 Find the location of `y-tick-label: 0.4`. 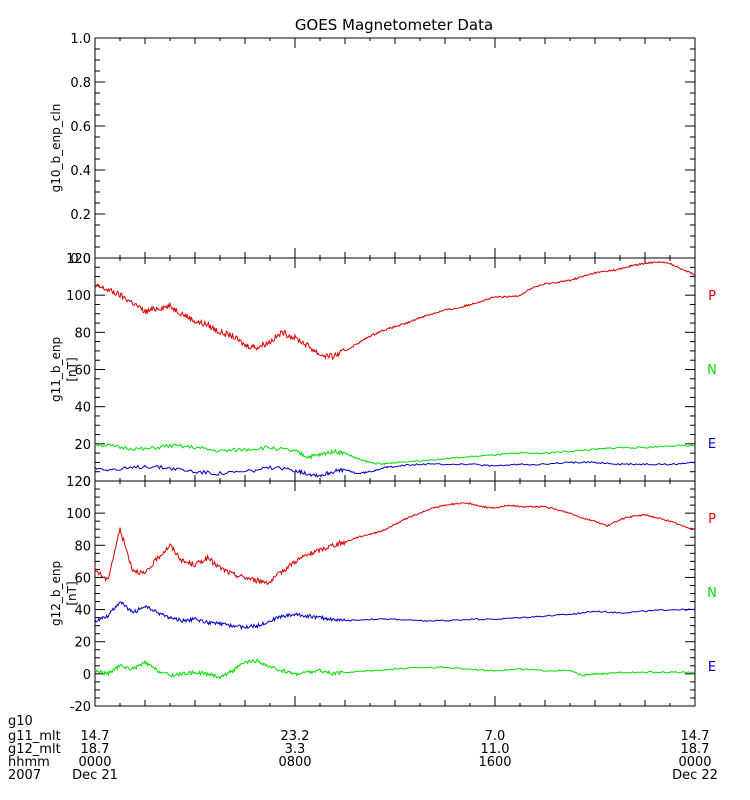

y-tick-label: 0.4 is located at coordinates (80, 171).